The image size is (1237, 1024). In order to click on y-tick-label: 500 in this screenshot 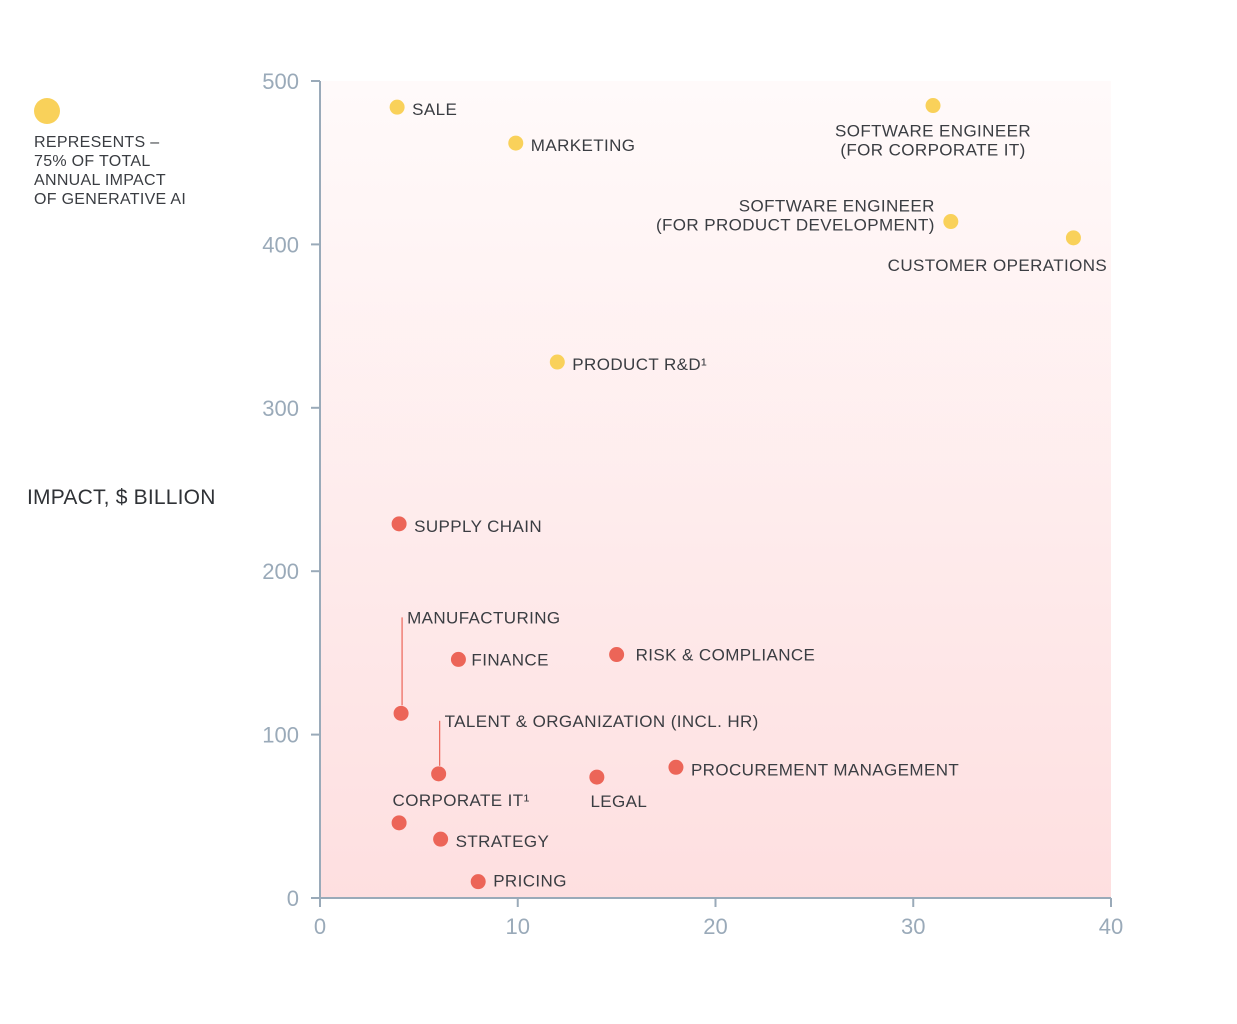, I will do `click(280, 81)`.